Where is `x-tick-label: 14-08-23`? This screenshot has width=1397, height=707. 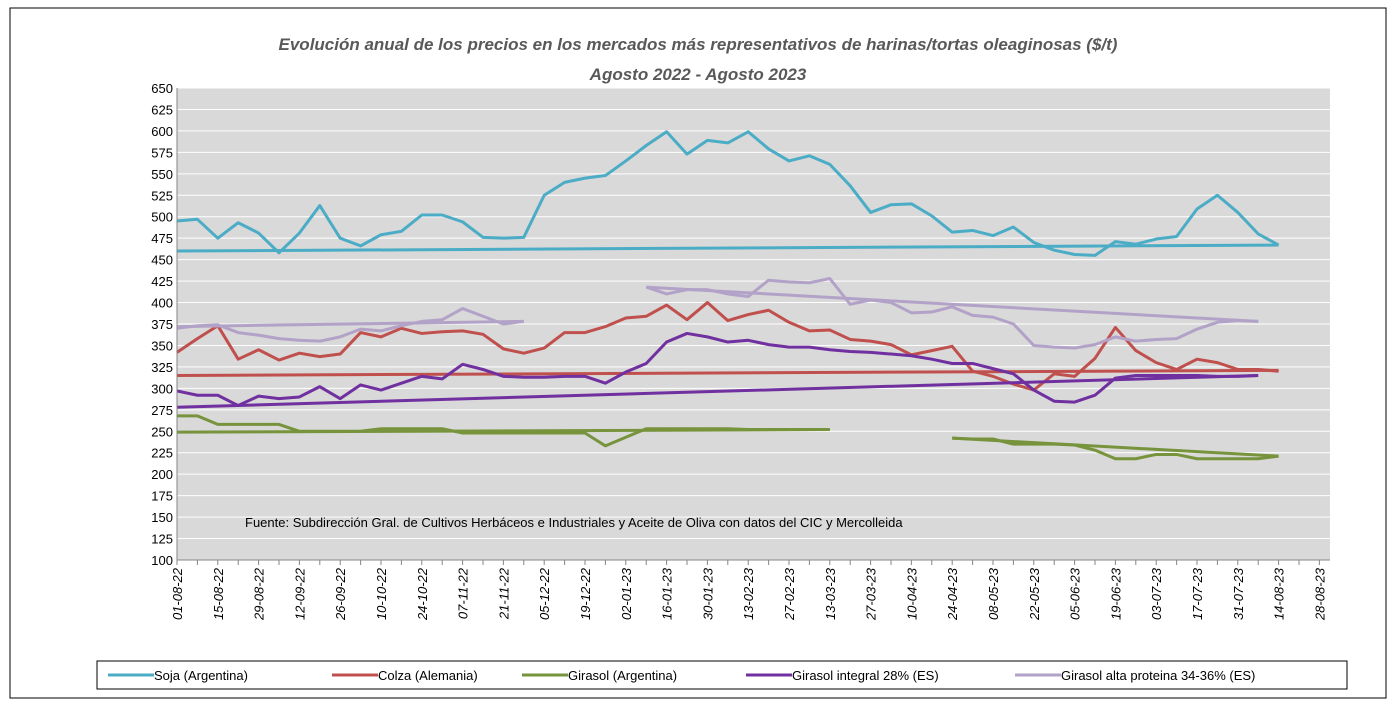 x-tick-label: 14-08-23 is located at coordinates (1279, 593).